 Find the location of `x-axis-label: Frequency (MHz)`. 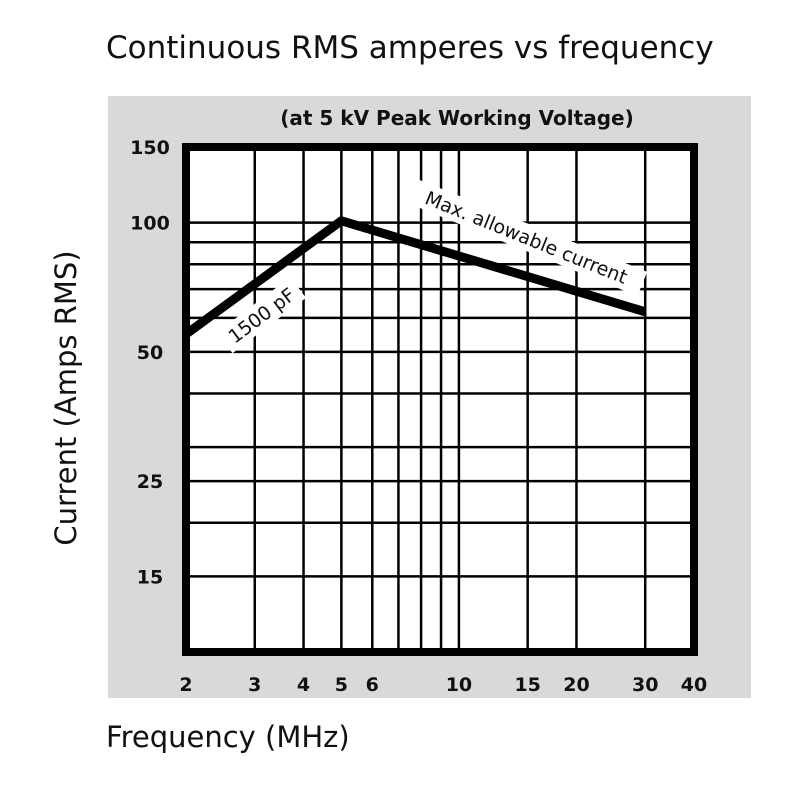

x-axis-label: Frequency (MHz) is located at coordinates (228, 737).